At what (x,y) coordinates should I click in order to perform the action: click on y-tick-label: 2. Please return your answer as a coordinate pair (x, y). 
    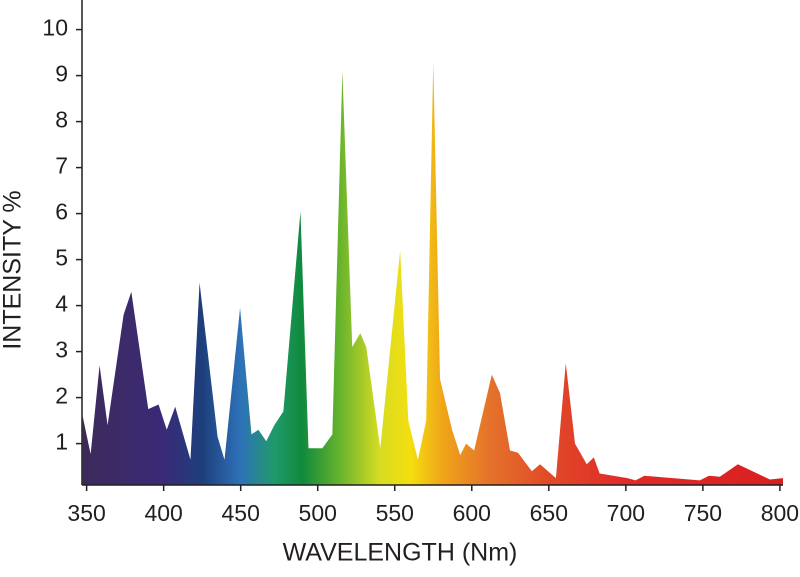
    Looking at the image, I should click on (61, 396).